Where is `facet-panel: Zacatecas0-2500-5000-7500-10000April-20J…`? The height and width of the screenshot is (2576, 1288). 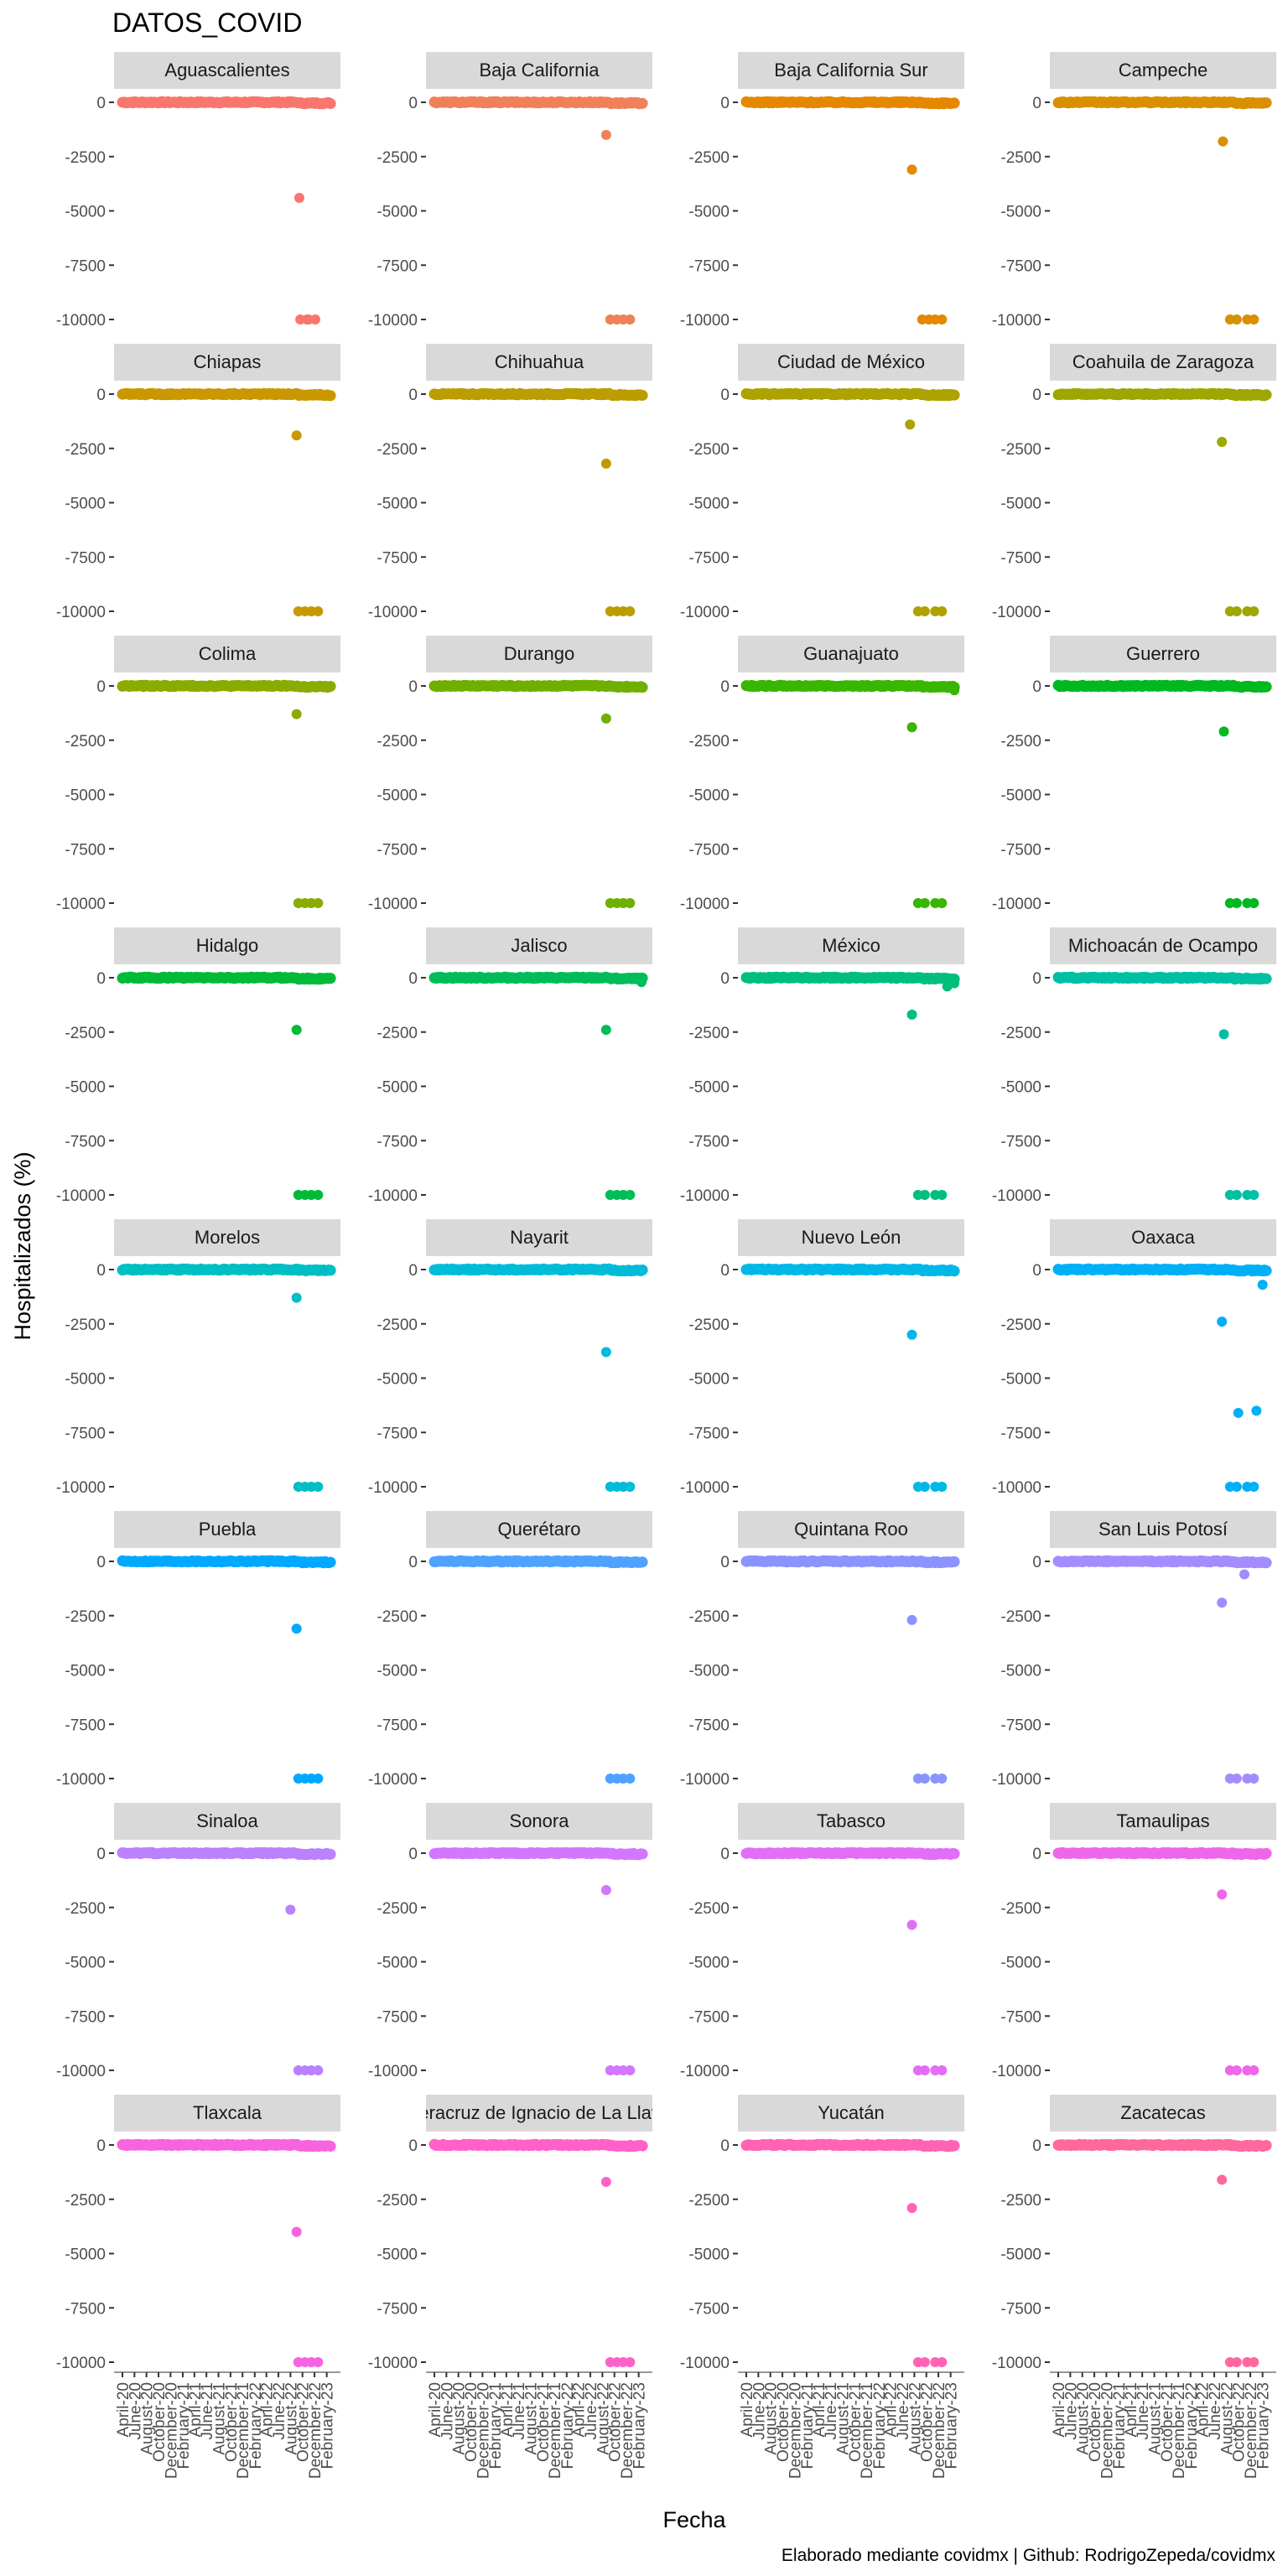
facet-panel: Zacatecas0-2500-5000-7500-10000April-20J… is located at coordinates (1134, 2287).